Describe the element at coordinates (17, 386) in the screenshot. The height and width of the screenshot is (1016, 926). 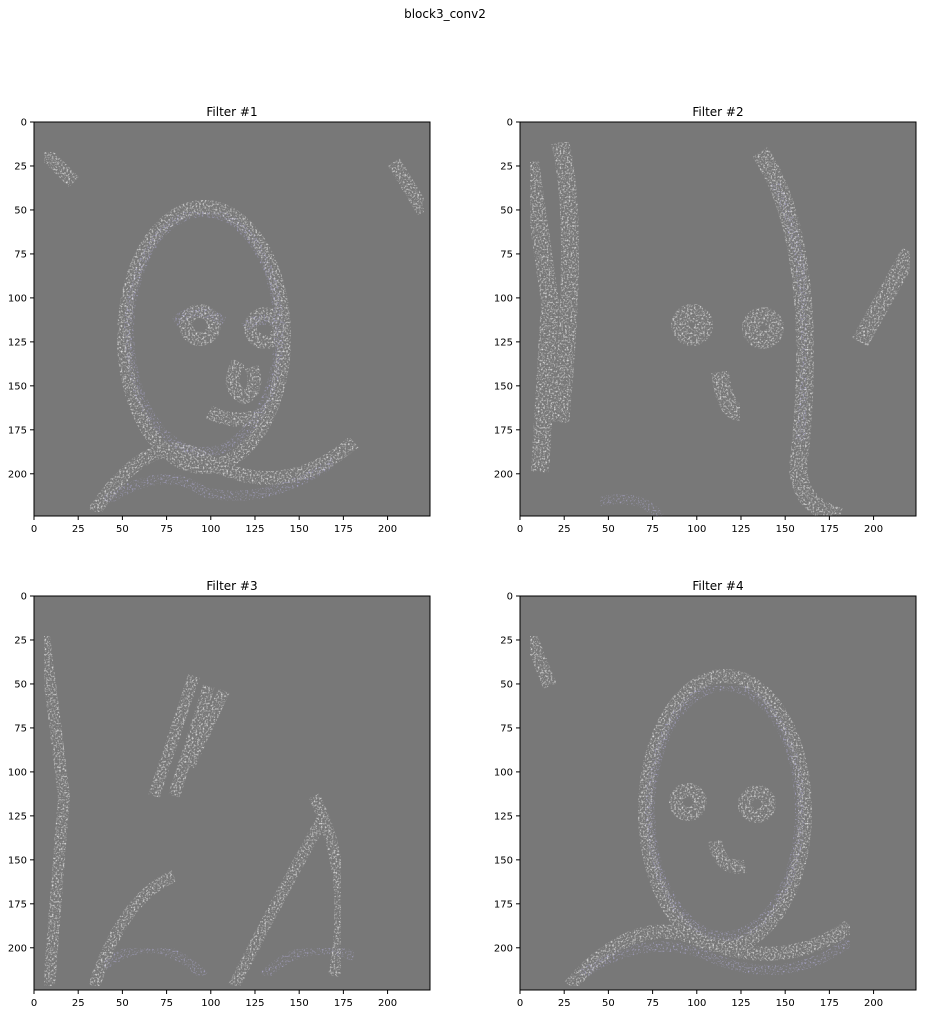
I see `filter-1-ytick-label: 150` at that location.